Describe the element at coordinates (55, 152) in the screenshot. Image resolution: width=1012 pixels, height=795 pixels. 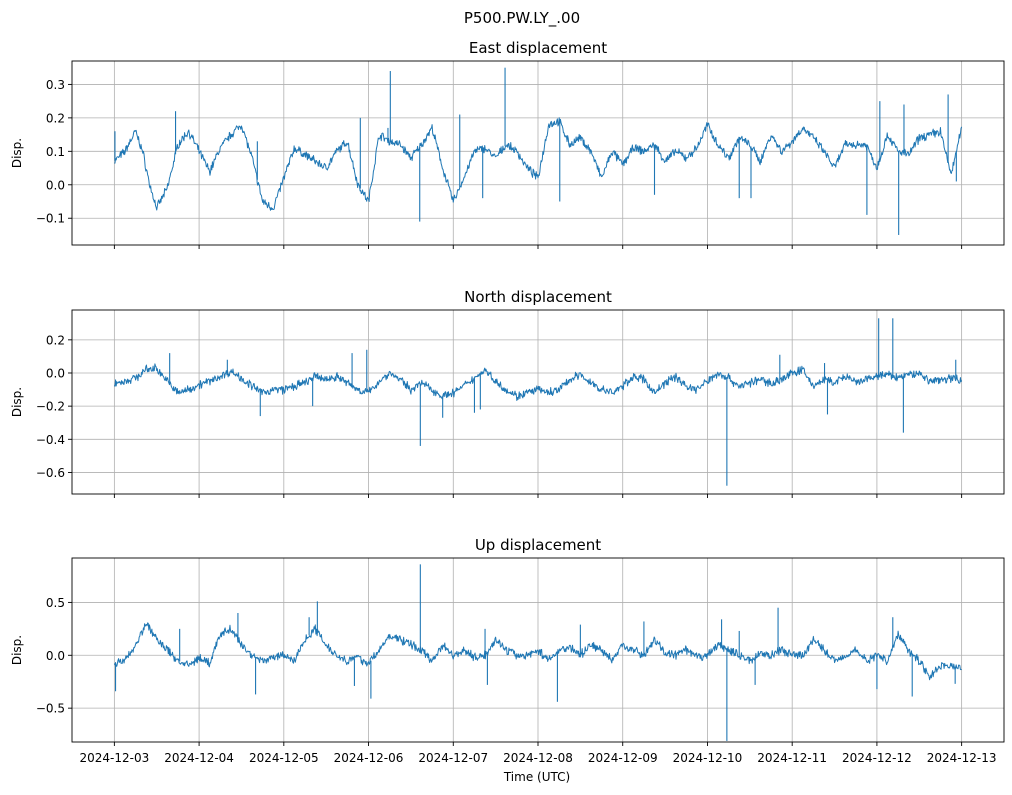
I see `y-tick-label: 0.1` at that location.